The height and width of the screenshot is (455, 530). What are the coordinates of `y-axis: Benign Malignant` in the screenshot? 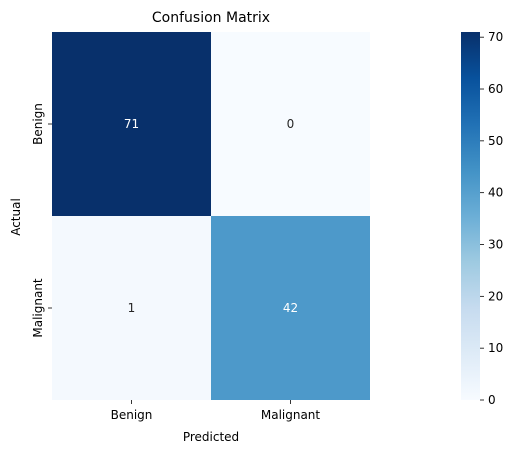 It's located at (41, 220).